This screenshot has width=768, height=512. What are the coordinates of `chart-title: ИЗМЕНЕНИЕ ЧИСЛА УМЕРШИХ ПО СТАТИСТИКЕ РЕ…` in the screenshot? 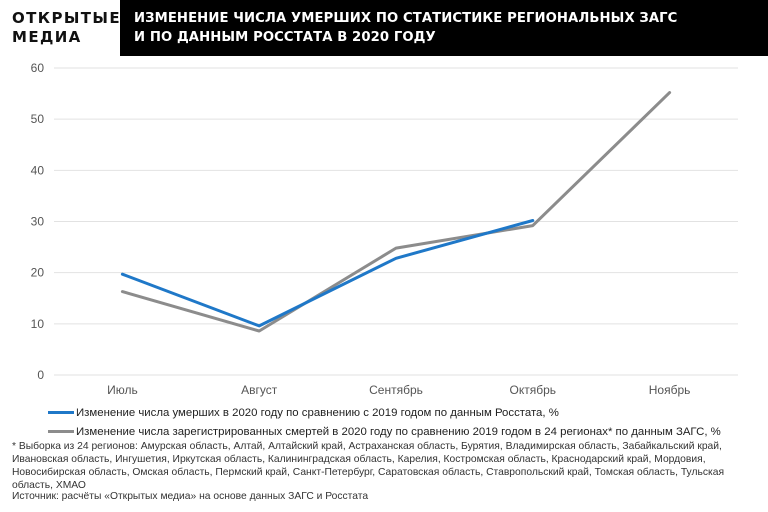 It's located at (444, 28).